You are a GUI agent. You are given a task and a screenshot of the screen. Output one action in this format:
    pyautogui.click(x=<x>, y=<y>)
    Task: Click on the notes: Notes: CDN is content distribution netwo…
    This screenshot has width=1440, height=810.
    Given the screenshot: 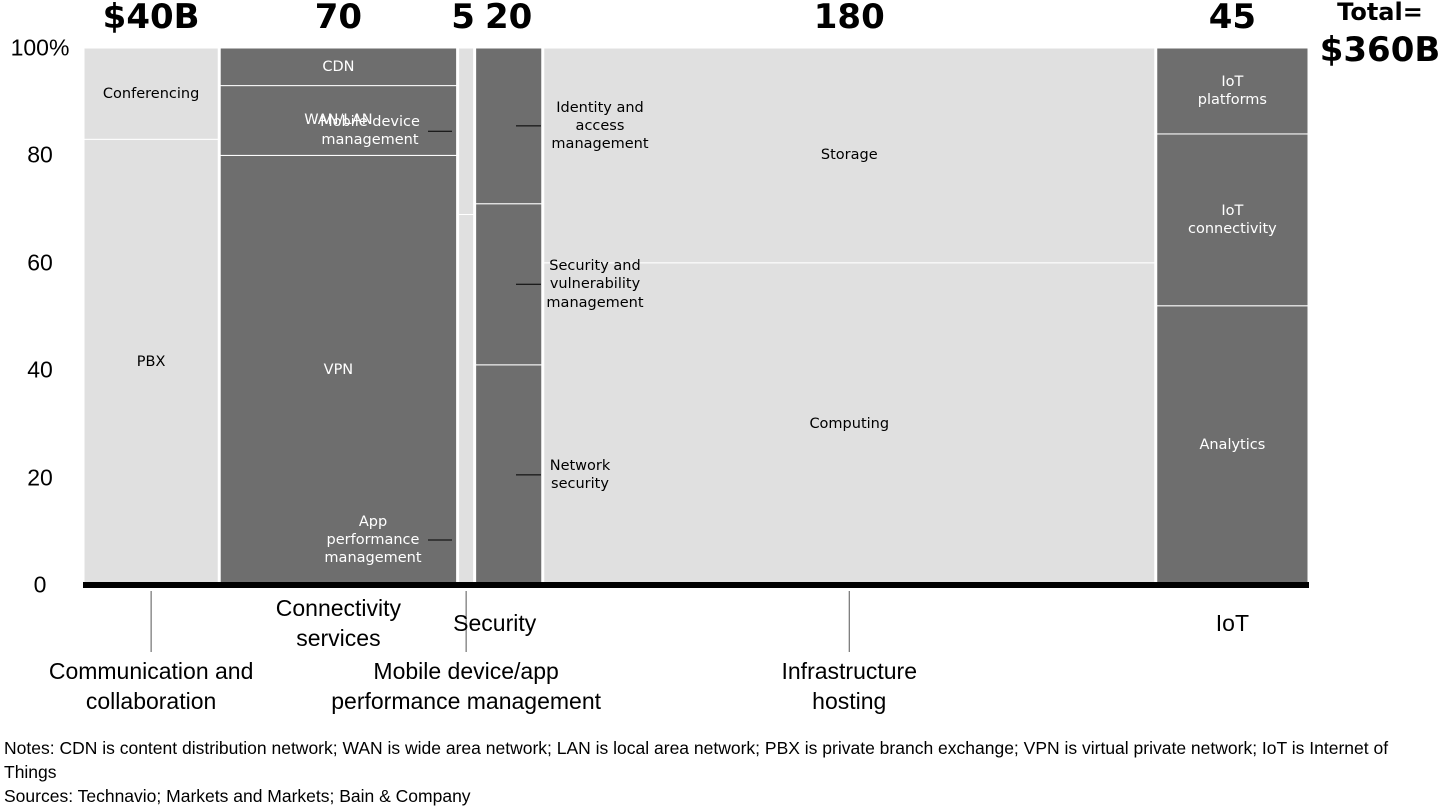 What is the action you would take?
    pyautogui.click(x=696, y=760)
    